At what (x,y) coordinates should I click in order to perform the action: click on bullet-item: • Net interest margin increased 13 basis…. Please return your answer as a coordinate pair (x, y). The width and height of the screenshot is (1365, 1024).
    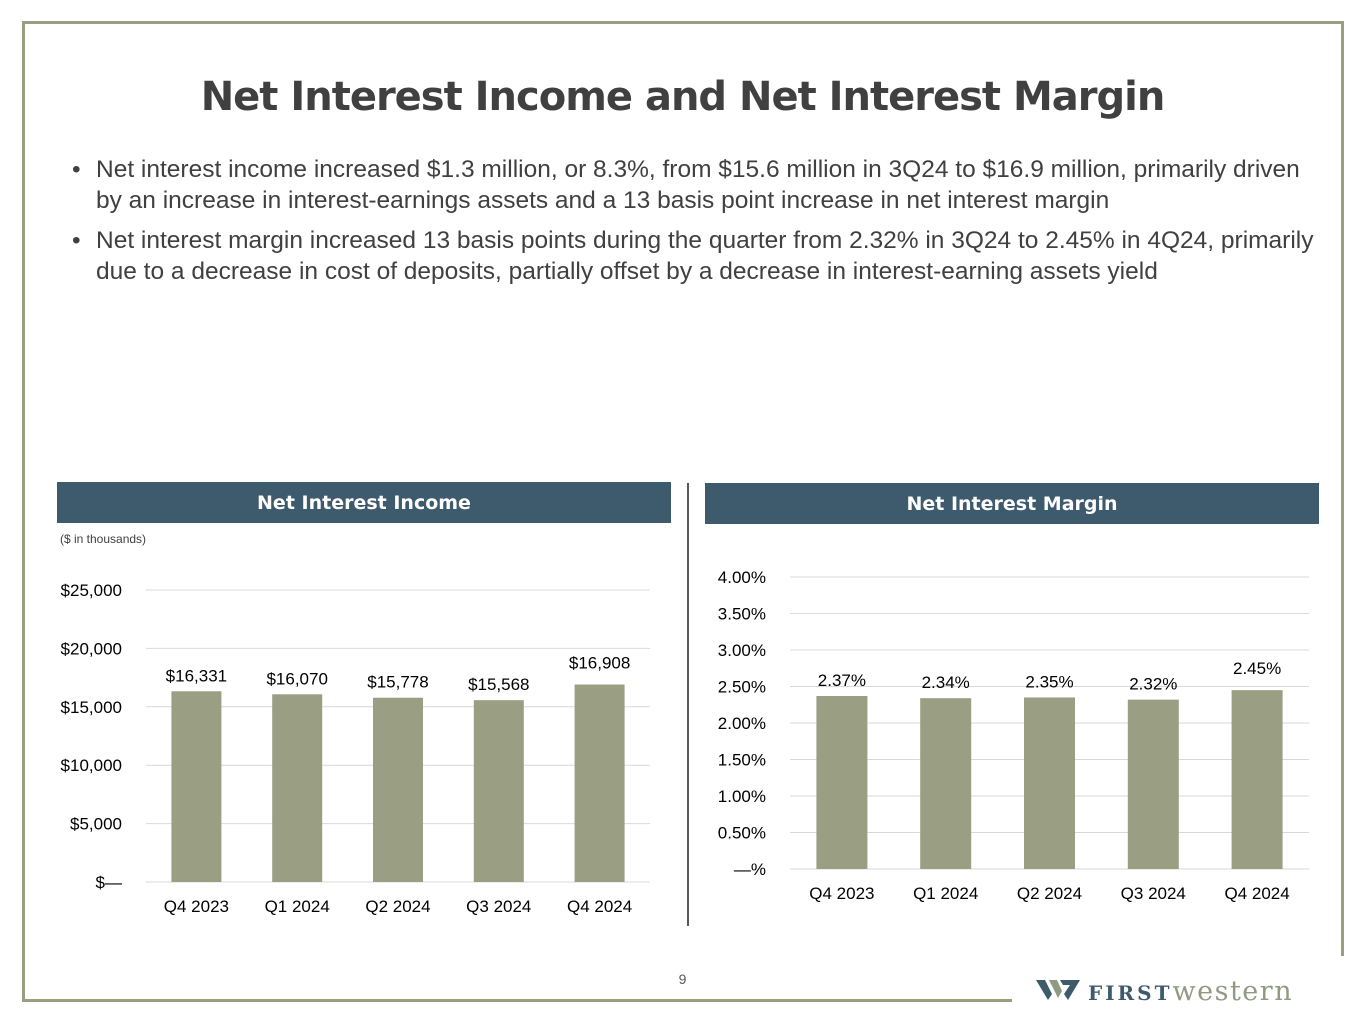
    Looking at the image, I should click on (695, 256).